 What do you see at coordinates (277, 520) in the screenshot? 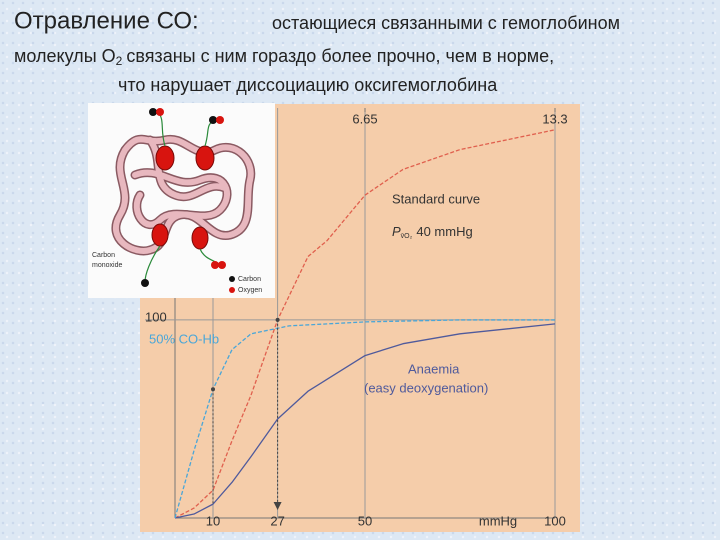
I see `x-tick-label: 27` at bounding box center [277, 520].